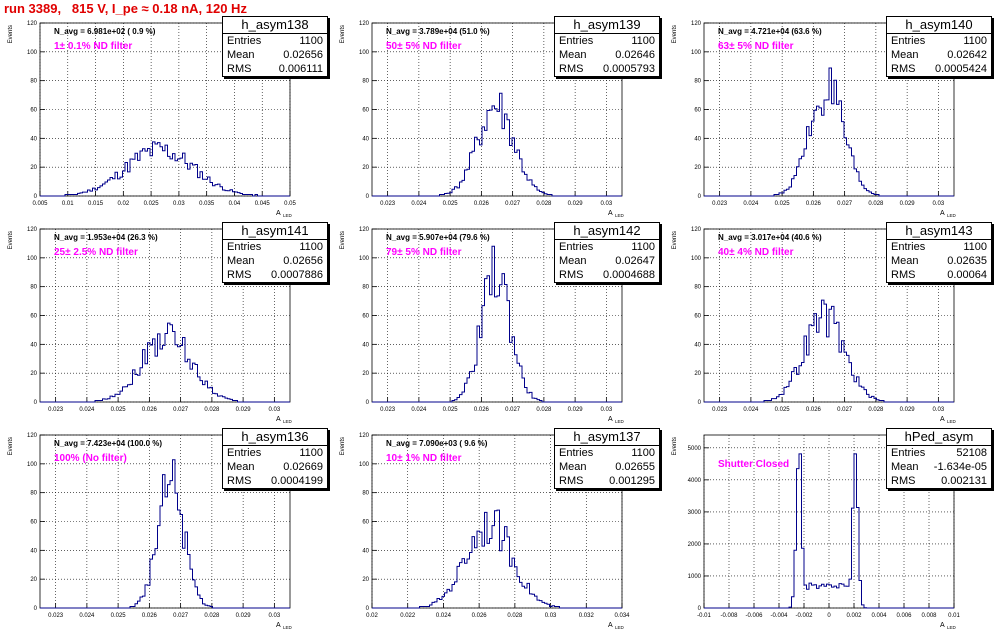 Image resolution: width=996 pixels, height=637 pixels. I want to click on x-tick-label: 0.004, so click(879, 616).